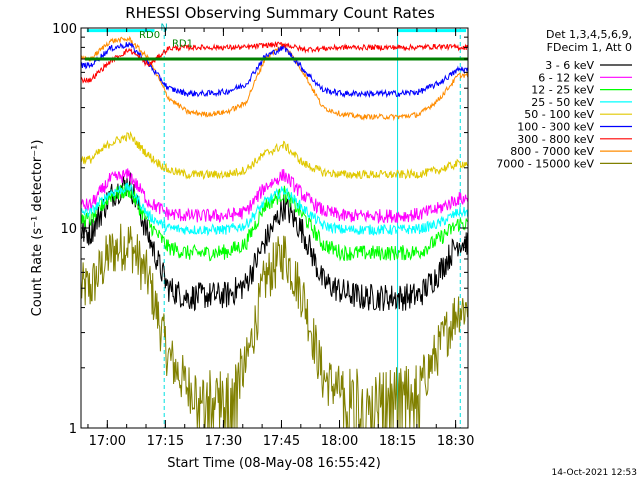 The image size is (640, 480). What do you see at coordinates (149, 35) in the screenshot?
I see `flag-label: RD0` at bounding box center [149, 35].